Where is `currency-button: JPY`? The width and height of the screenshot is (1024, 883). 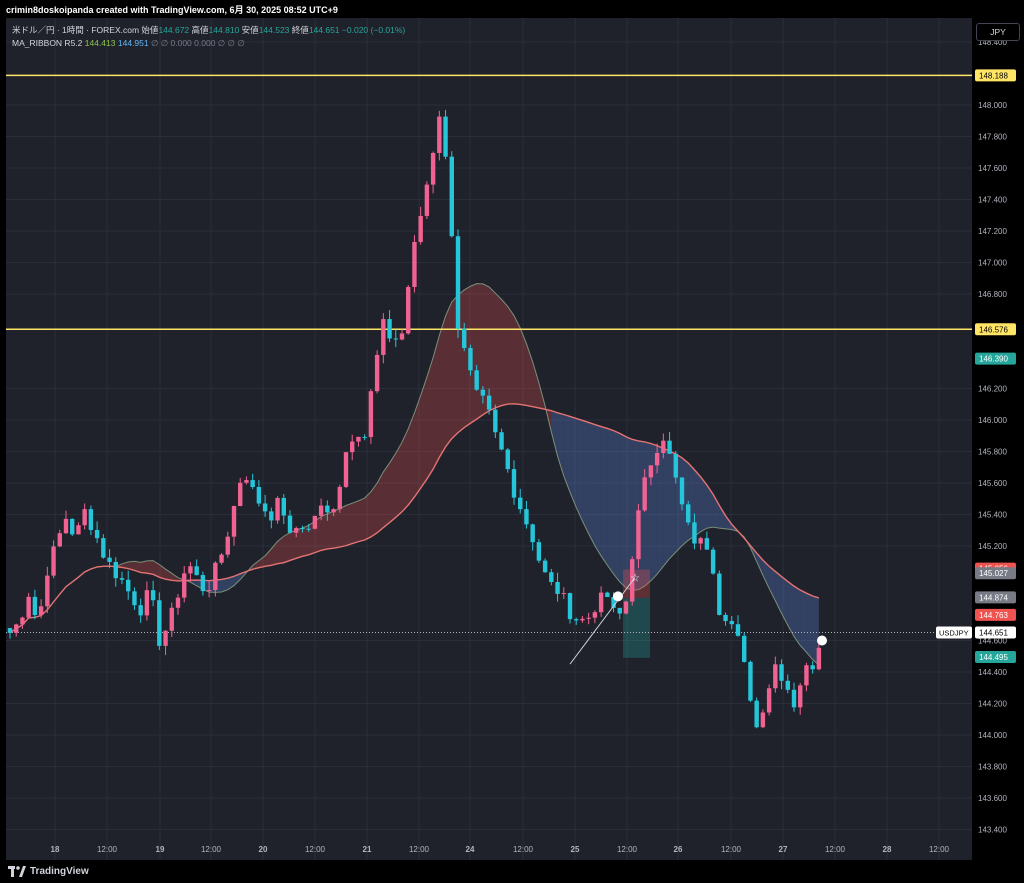
currency-button: JPY is located at coordinates (998, 32).